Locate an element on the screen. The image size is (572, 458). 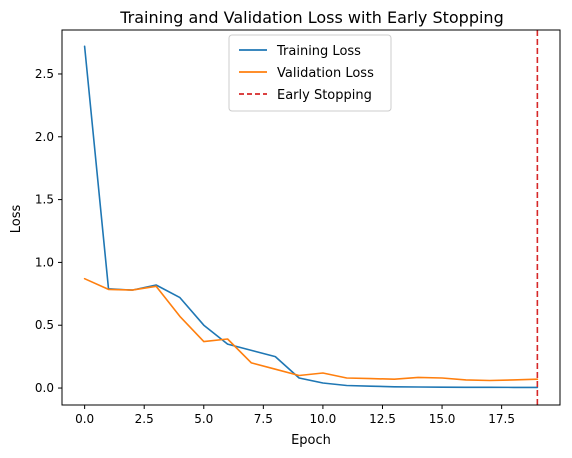
y-tick-label: 2.5 is located at coordinates (44, 74).